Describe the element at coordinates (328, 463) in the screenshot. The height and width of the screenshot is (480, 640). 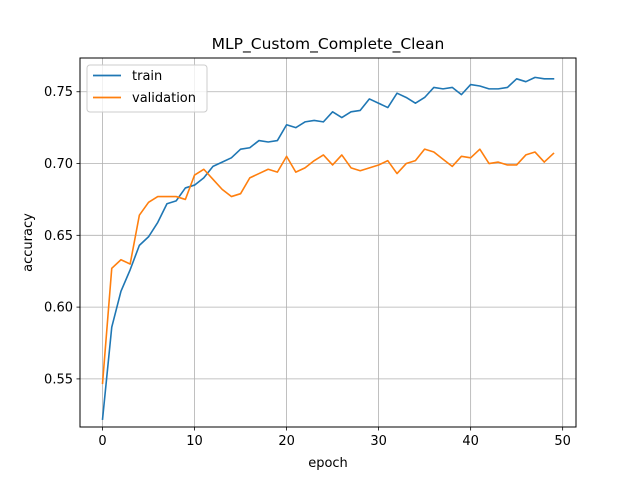
I see `x-axis-title: epoch` at that location.